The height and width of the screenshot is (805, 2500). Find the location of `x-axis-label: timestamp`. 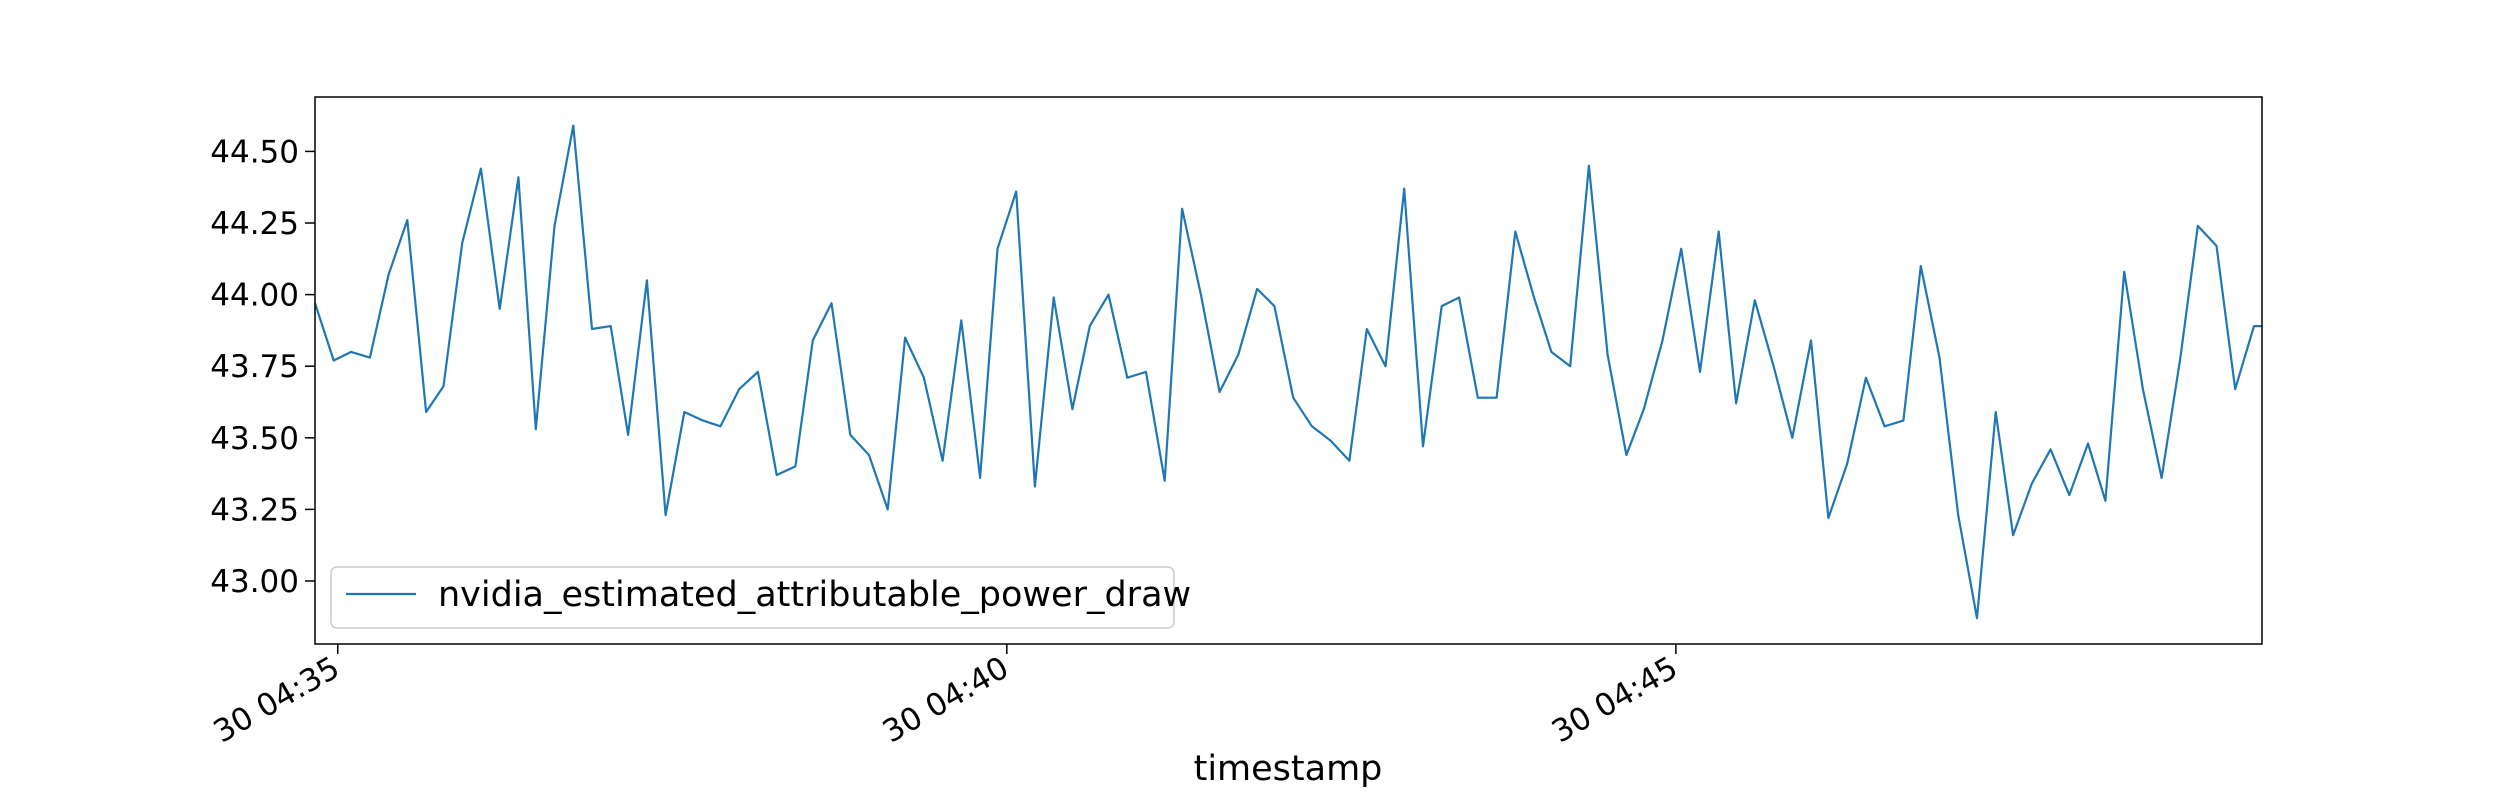

x-axis-label: timestamp is located at coordinates (1288, 769).